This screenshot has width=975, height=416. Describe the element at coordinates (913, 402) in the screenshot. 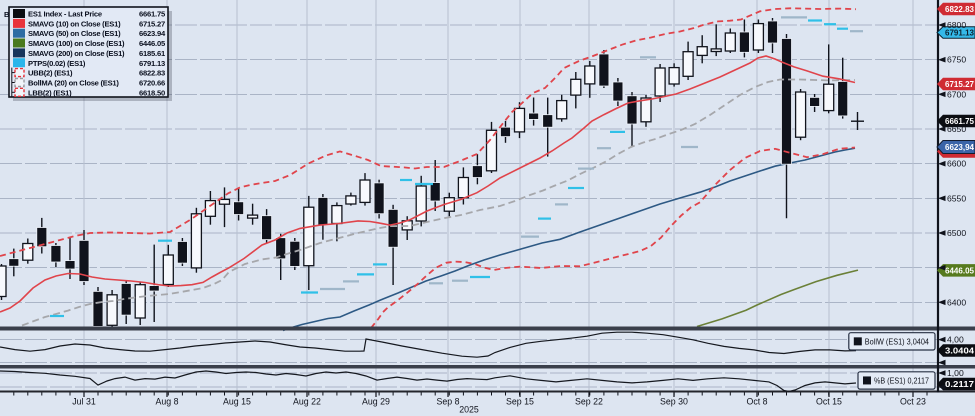

I see `svg-text: Oct 23` at that location.